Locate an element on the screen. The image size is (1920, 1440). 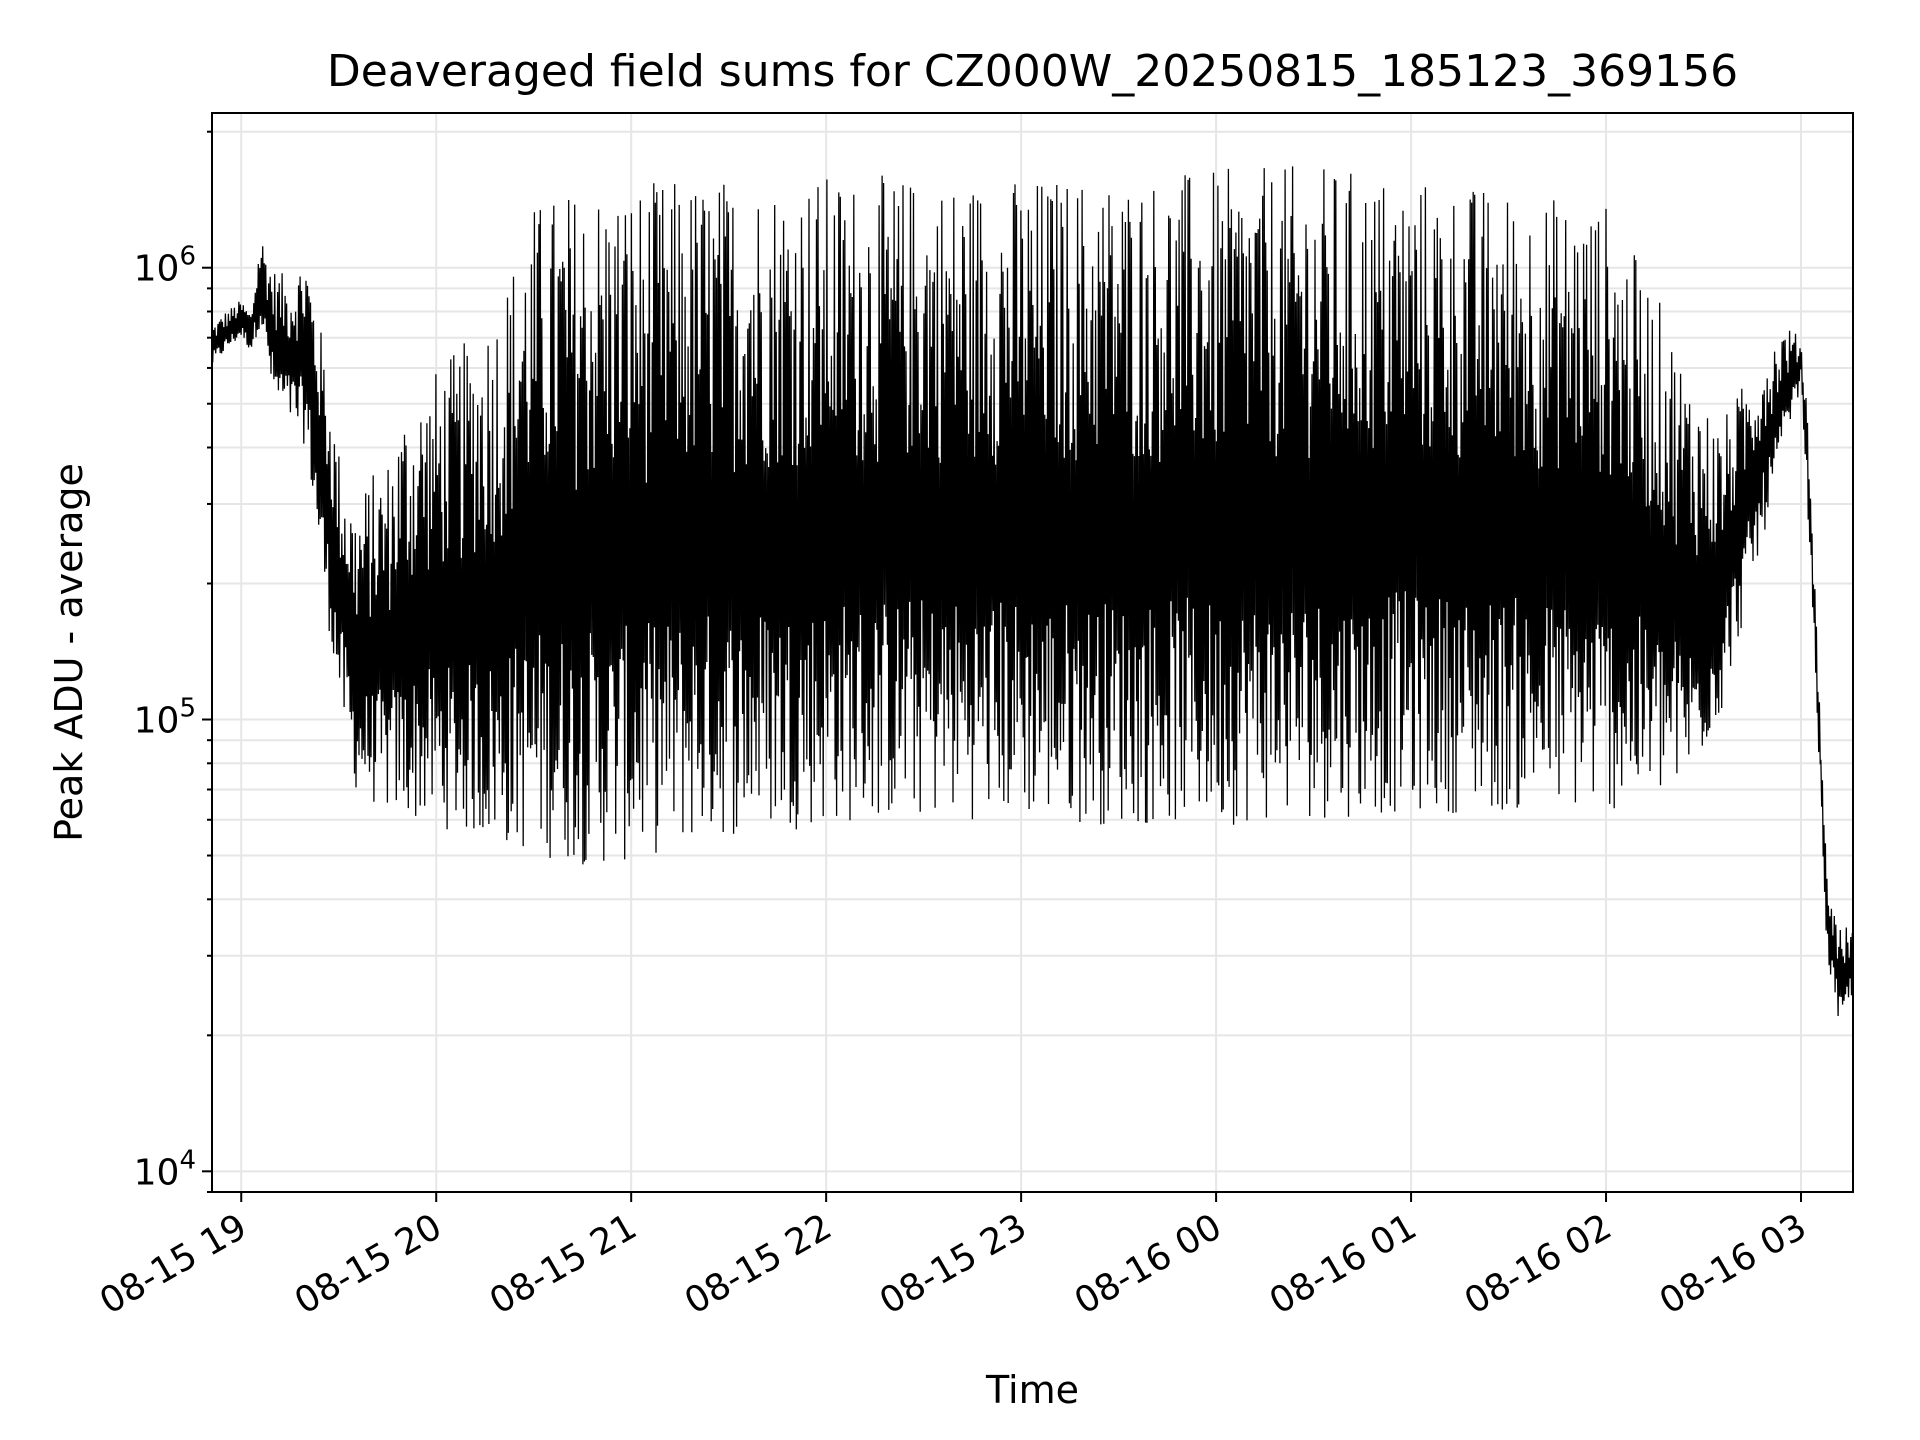
x-tick-label: 08-15 19 is located at coordinates (173, 1264).